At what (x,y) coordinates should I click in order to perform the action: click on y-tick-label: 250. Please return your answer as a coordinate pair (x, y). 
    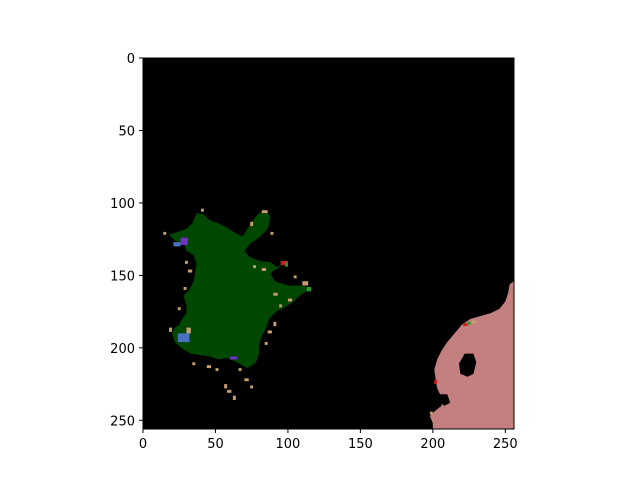
    Looking at the image, I should click on (122, 421).